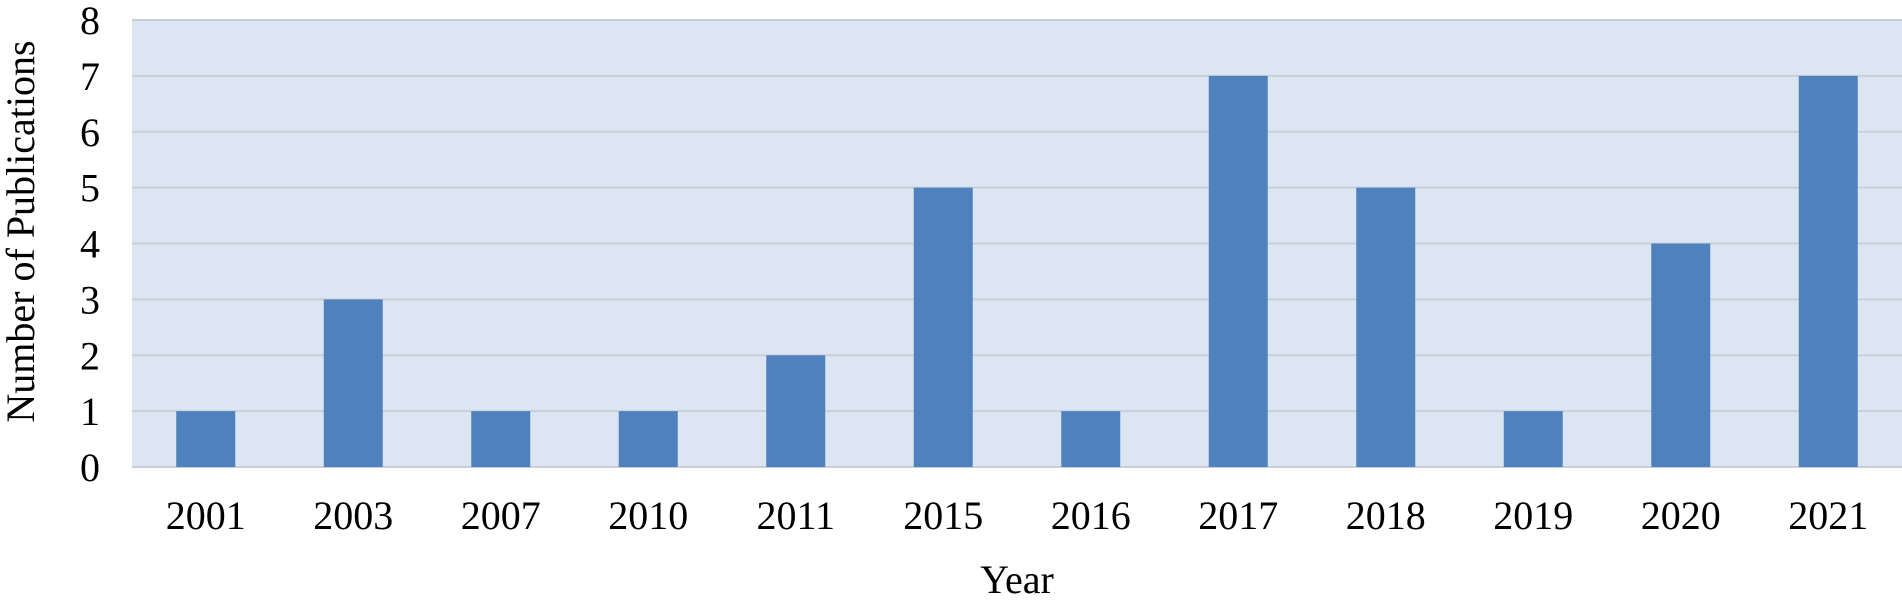  I want to click on x-tick-label: 2007, so click(501, 515).